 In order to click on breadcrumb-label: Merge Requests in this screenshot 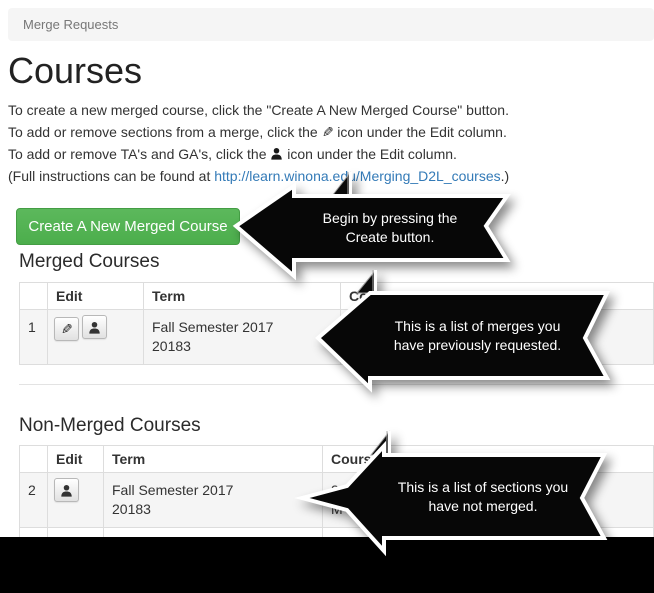, I will do `click(71, 24)`.